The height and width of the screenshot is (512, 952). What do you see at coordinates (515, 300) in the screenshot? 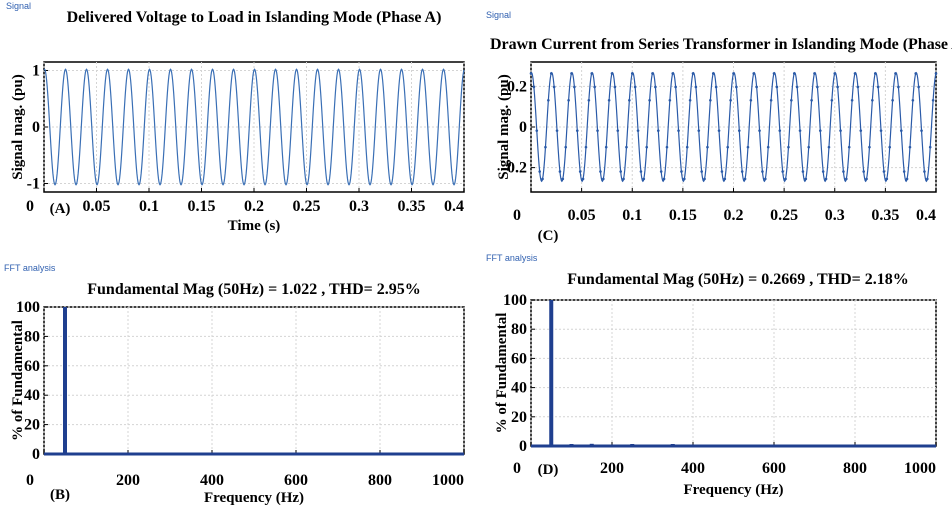
I see `y-tick-label: 100` at bounding box center [515, 300].